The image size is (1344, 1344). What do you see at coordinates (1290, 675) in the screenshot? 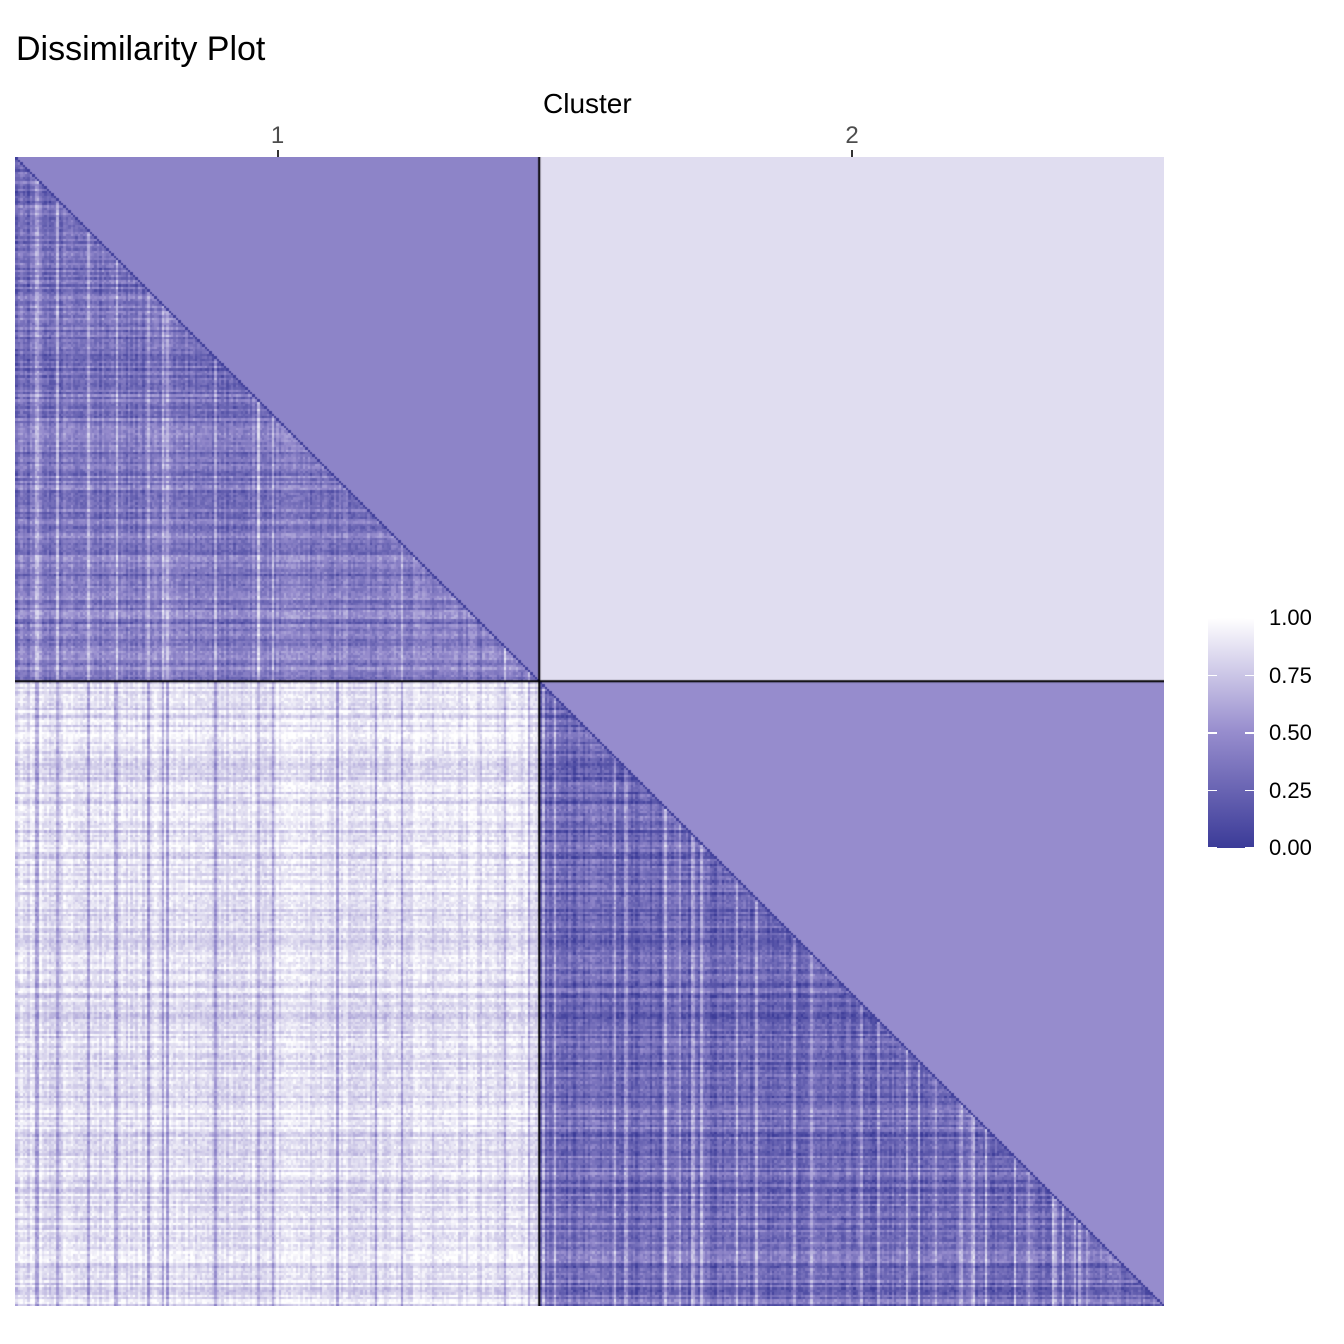
I see `legend-label-0-75: 0.75` at bounding box center [1290, 675].